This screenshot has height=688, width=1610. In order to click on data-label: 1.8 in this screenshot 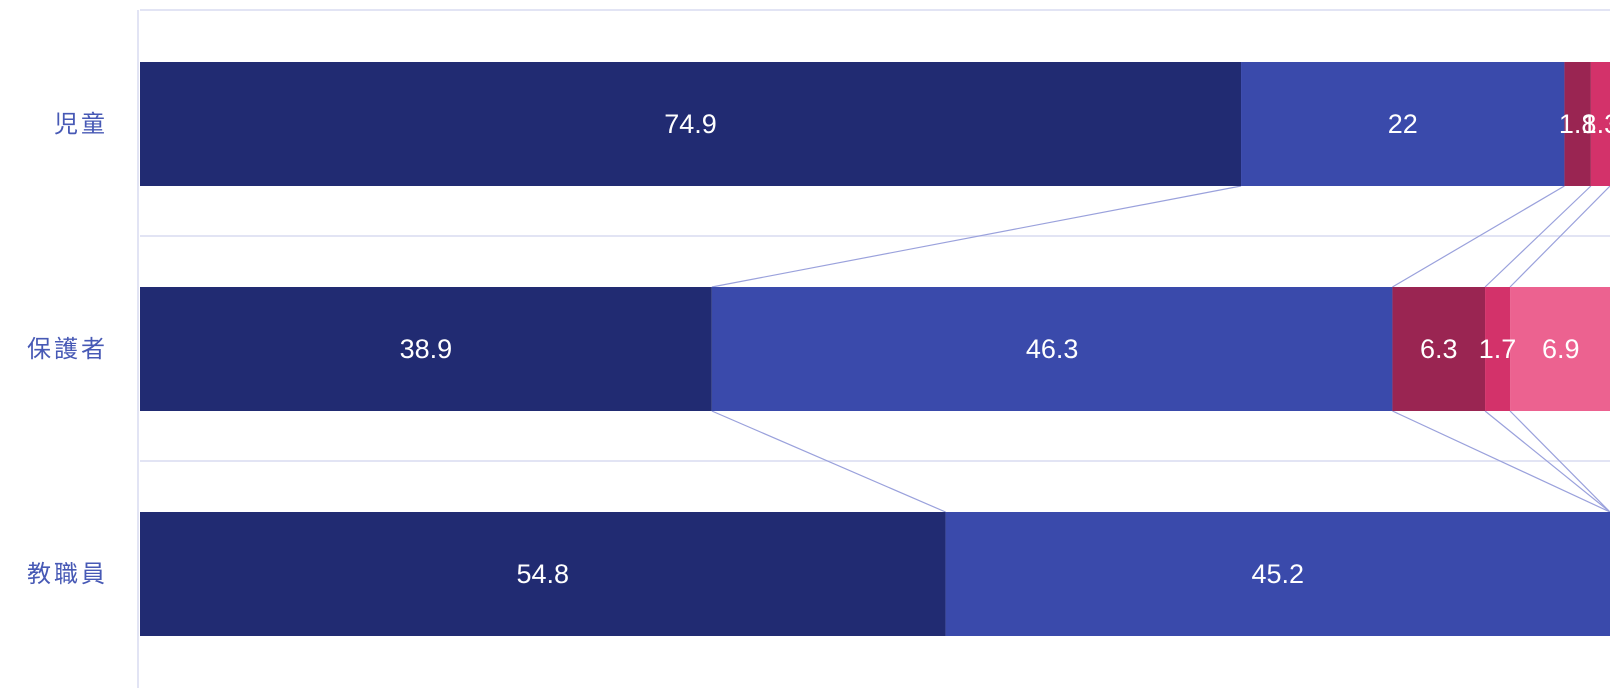, I will do `click(1578, 124)`.